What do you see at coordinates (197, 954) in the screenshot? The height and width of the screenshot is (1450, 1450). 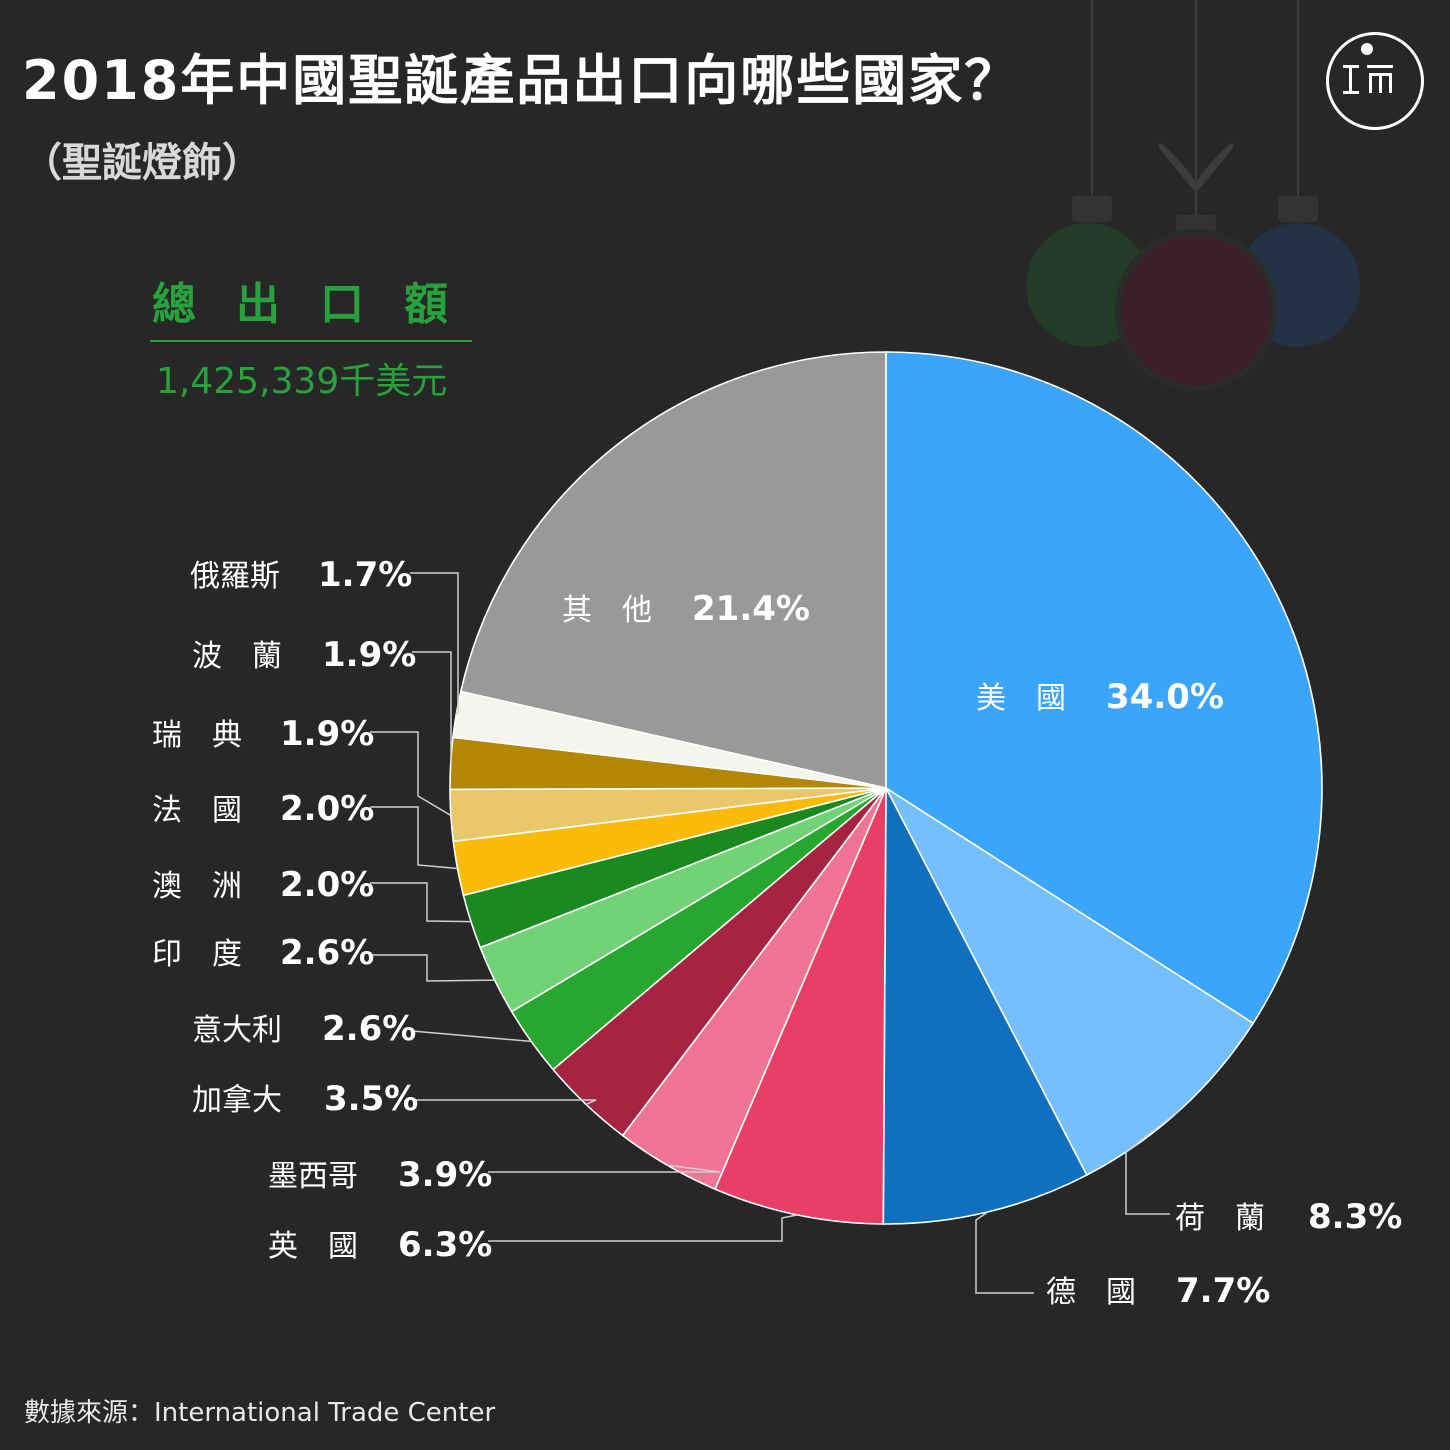 I see `slice-label-name-7: 印 度` at bounding box center [197, 954].